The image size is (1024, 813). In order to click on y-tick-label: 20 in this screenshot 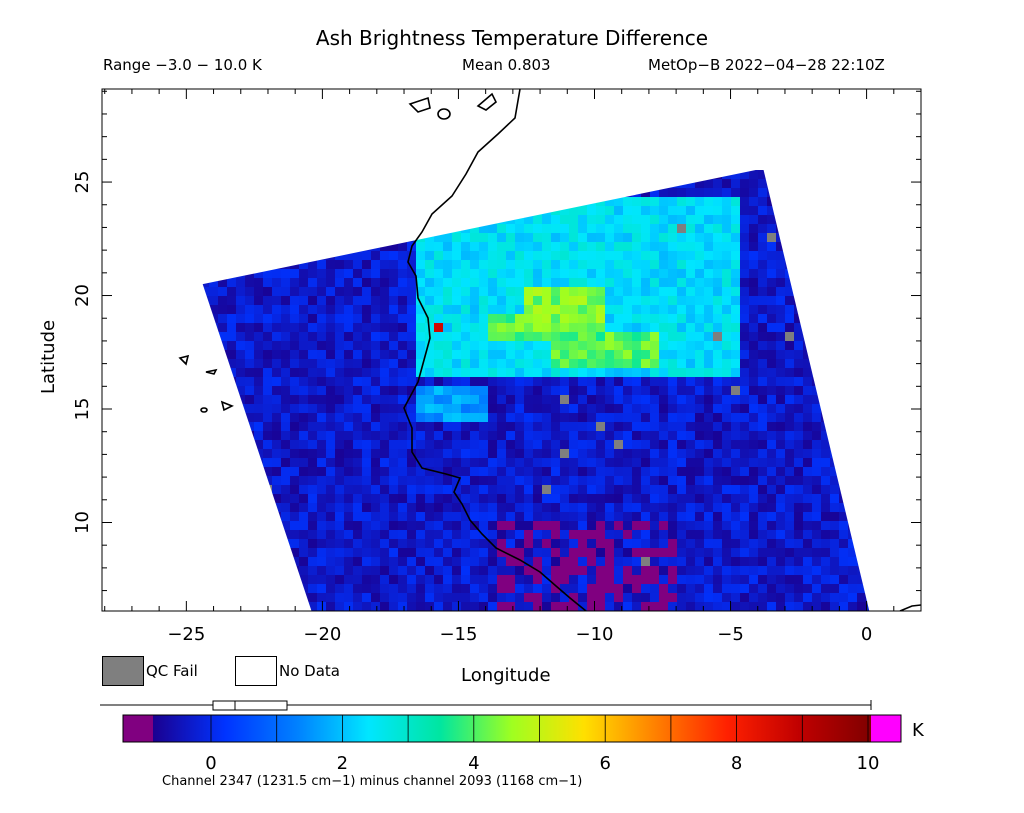, I will do `click(82, 295)`.